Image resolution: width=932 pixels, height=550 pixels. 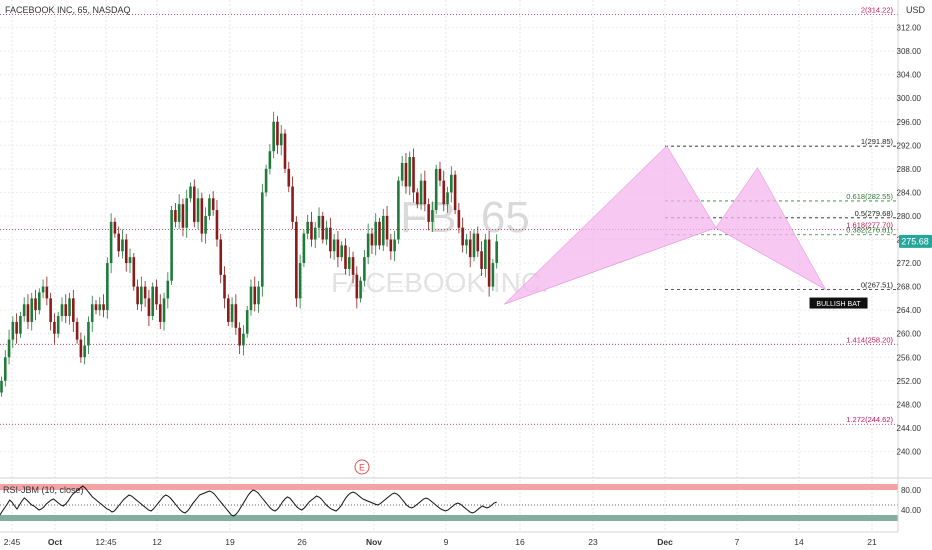 What do you see at coordinates (915, 241) in the screenshot?
I see `current-price-label: 275.68` at bounding box center [915, 241].